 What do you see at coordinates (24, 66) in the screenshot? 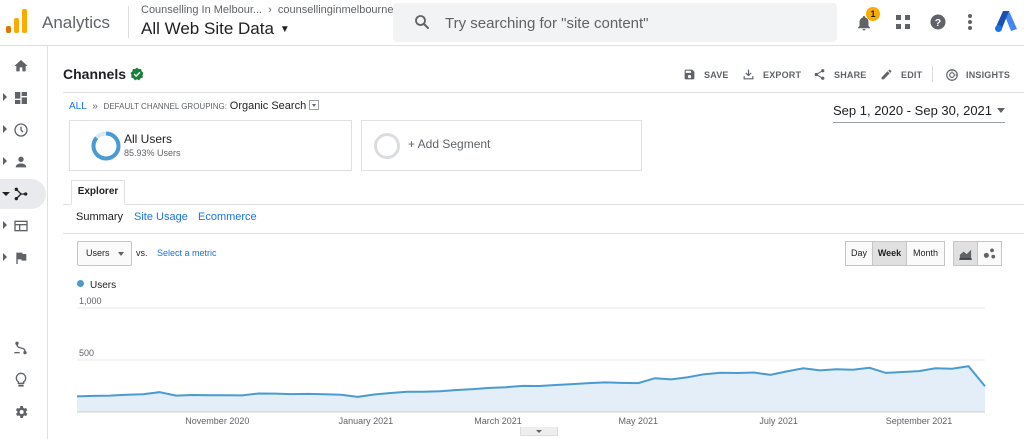
I see `nav-home` at bounding box center [24, 66].